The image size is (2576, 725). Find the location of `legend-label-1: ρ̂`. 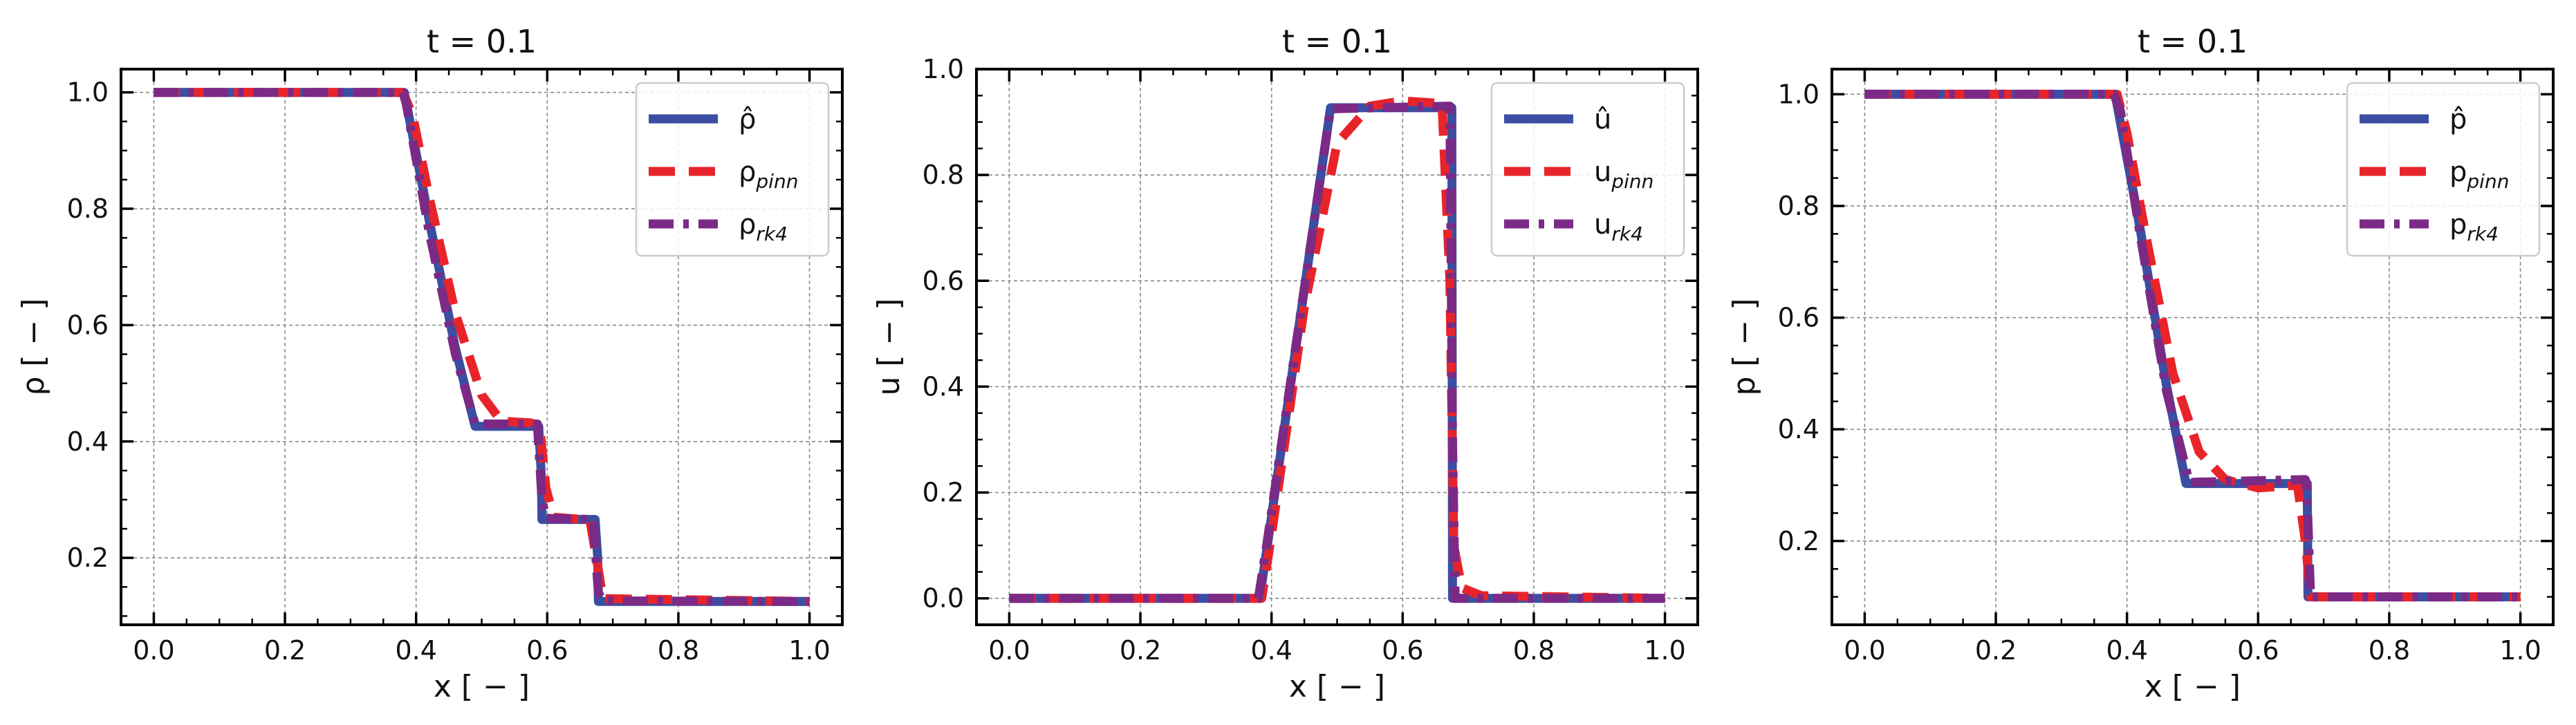

legend-label-1: ρ̂ is located at coordinates (748, 119).